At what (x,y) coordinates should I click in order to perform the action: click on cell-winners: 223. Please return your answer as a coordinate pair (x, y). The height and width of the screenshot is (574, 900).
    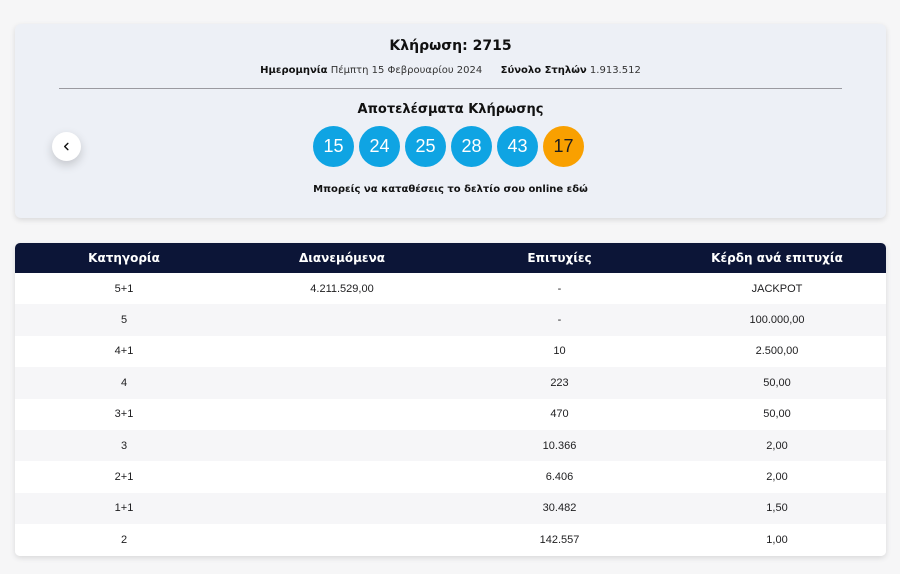
    Looking at the image, I should click on (559, 382).